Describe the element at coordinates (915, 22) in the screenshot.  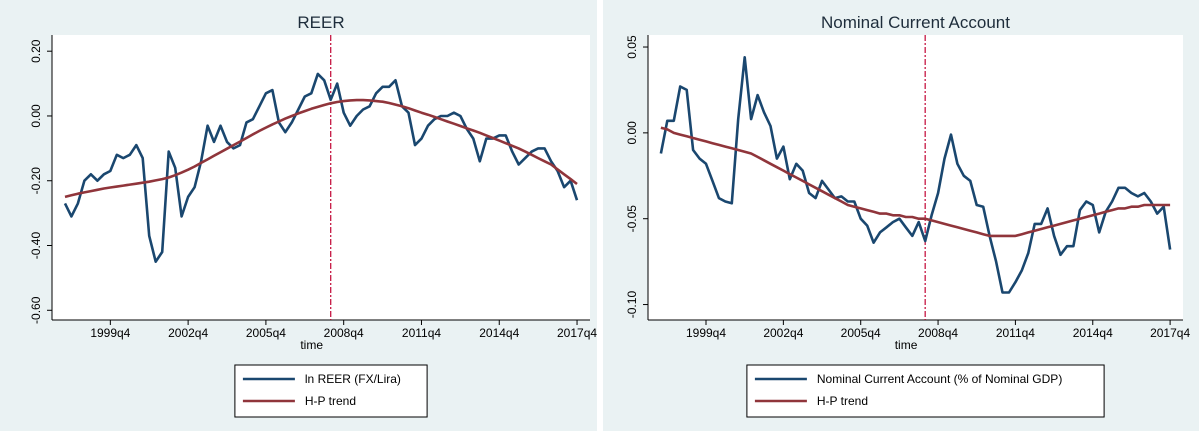
I see `chart-title: Nominal Current Account` at that location.